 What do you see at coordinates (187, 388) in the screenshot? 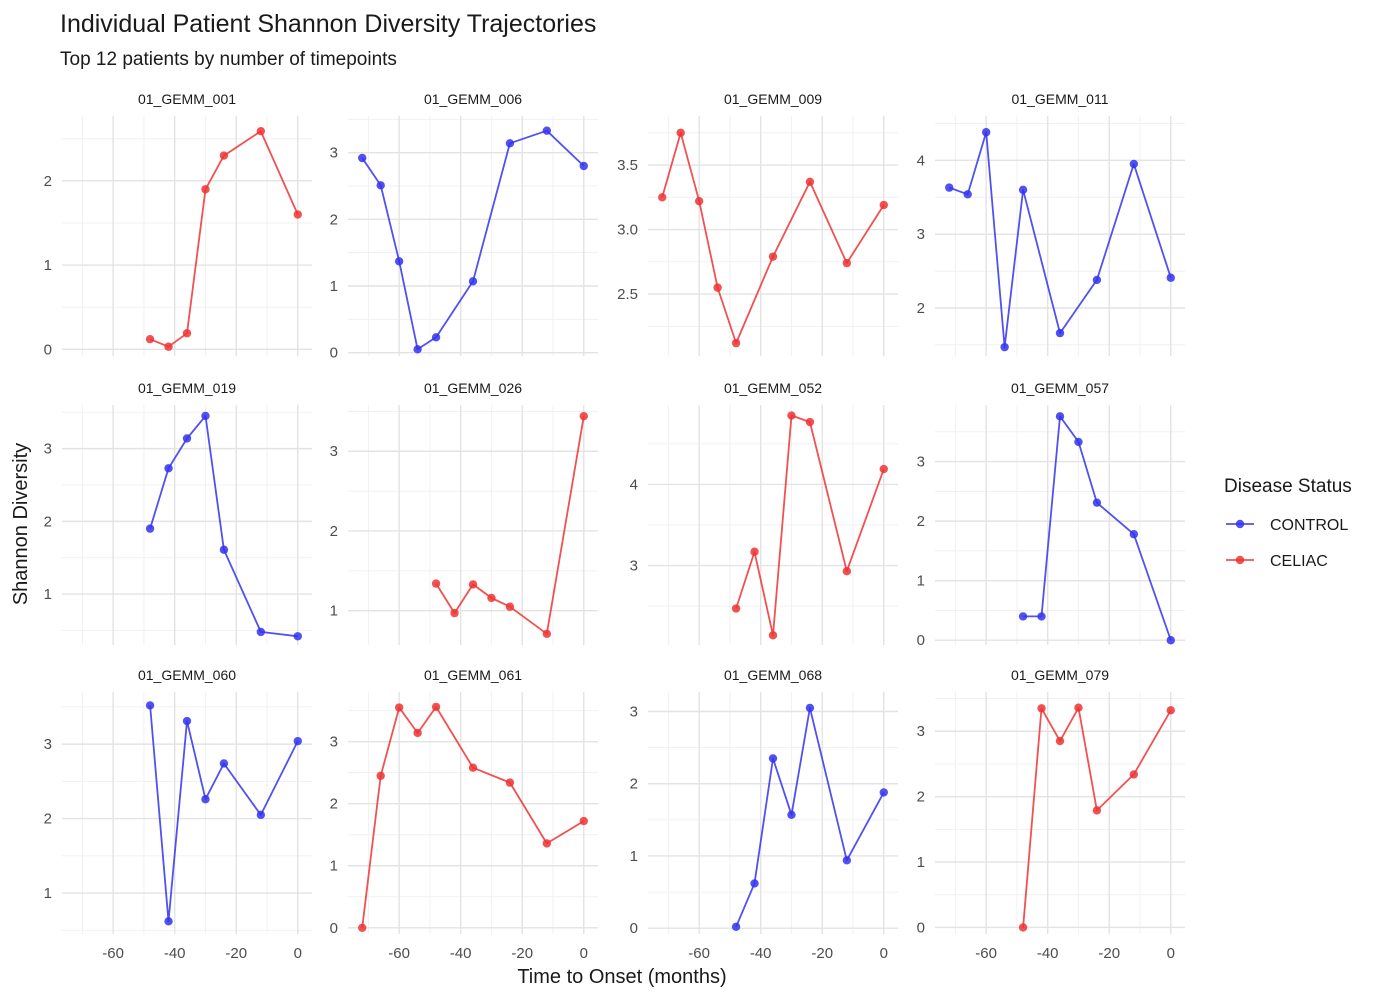
I see `facet-strip-label: 01_GEMM_019` at bounding box center [187, 388].